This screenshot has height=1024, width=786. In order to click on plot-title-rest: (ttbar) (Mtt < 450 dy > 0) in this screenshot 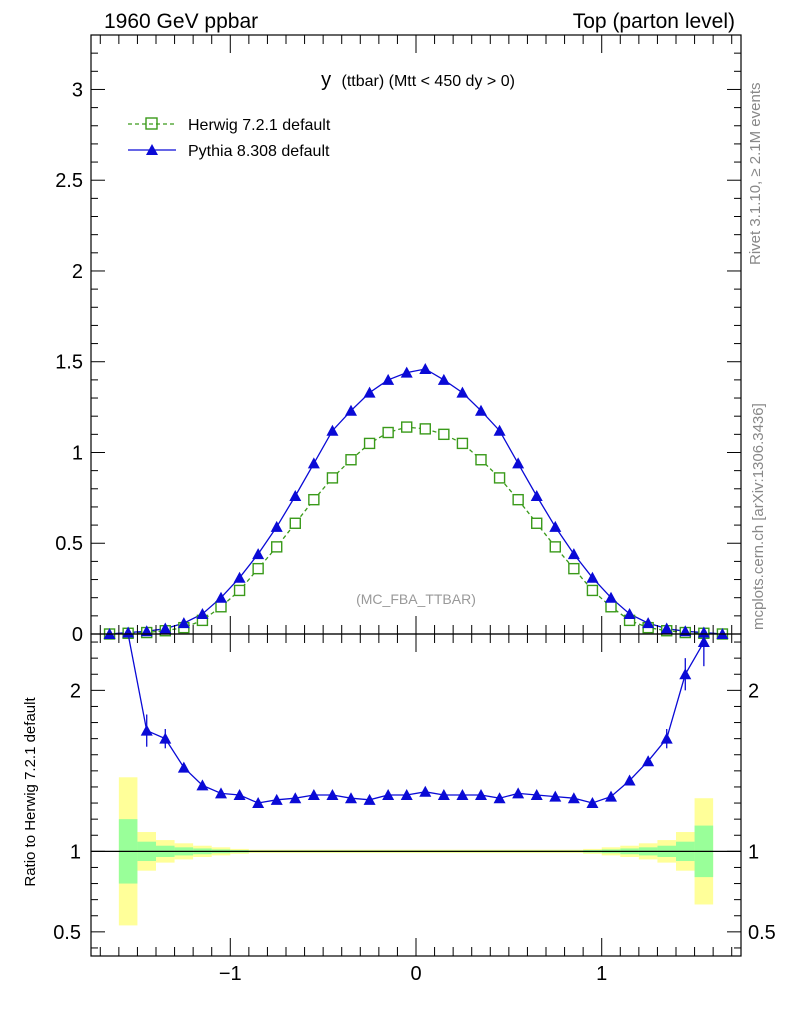, I will do `click(428, 81)`.